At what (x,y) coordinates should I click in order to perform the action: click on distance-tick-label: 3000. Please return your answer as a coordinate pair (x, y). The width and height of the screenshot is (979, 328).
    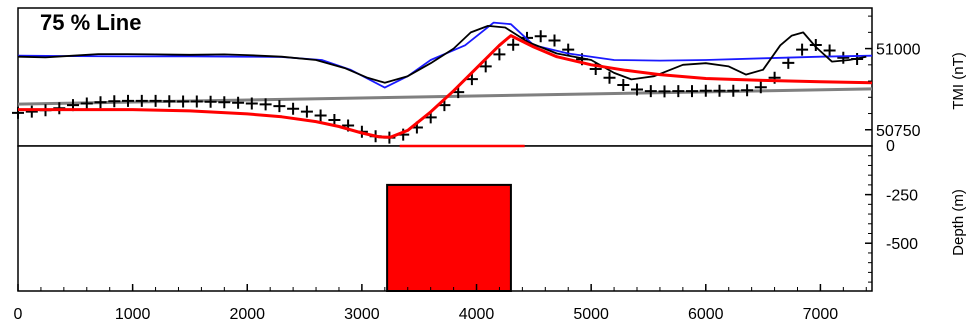
    Looking at the image, I should click on (362, 314).